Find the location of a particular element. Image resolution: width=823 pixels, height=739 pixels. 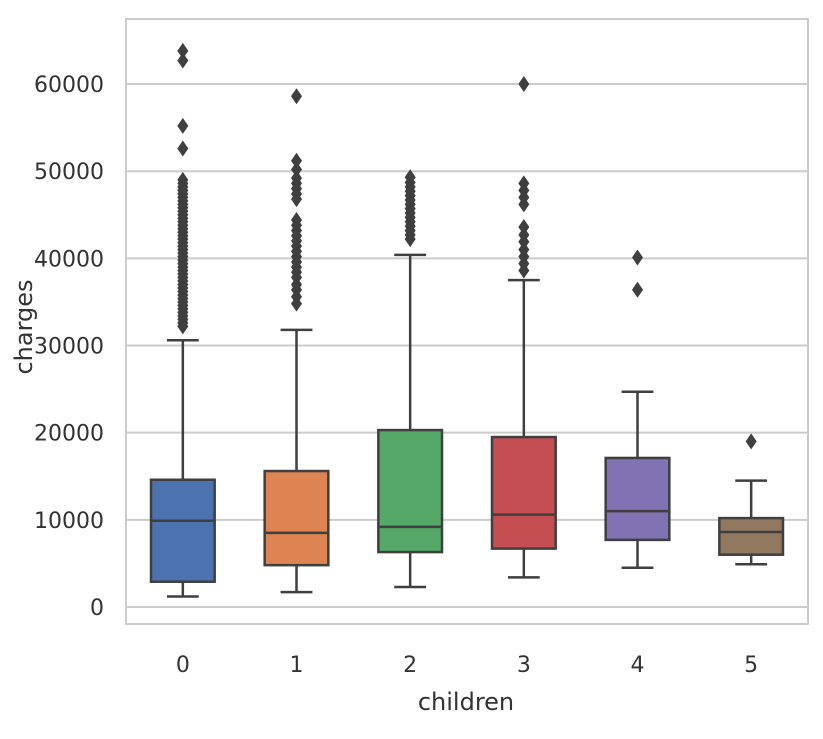

x-tick-label: 3 is located at coordinates (524, 665).